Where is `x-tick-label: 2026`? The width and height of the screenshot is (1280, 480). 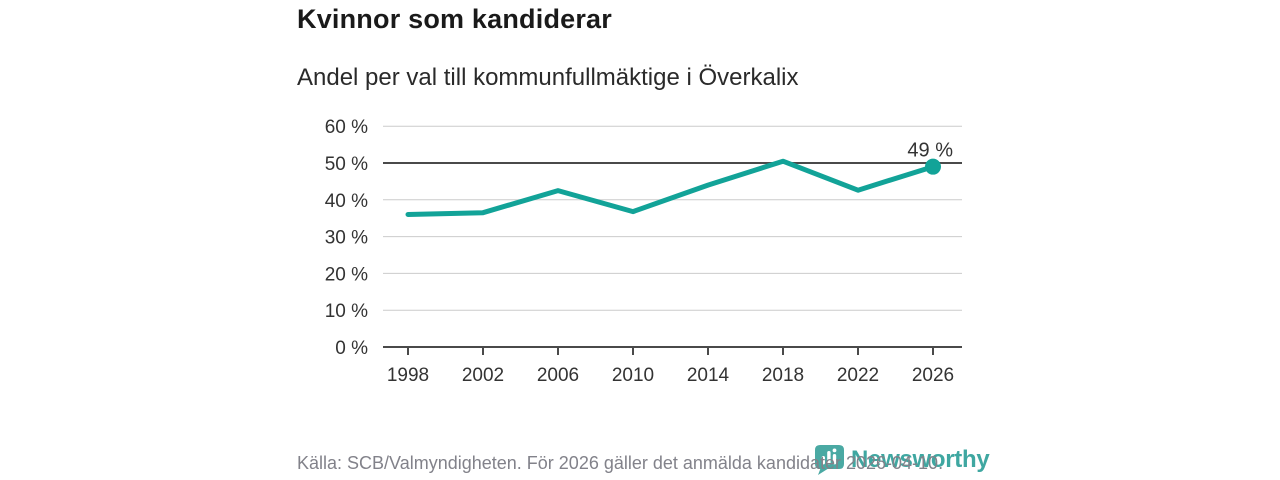
x-tick-label: 2026 is located at coordinates (933, 375).